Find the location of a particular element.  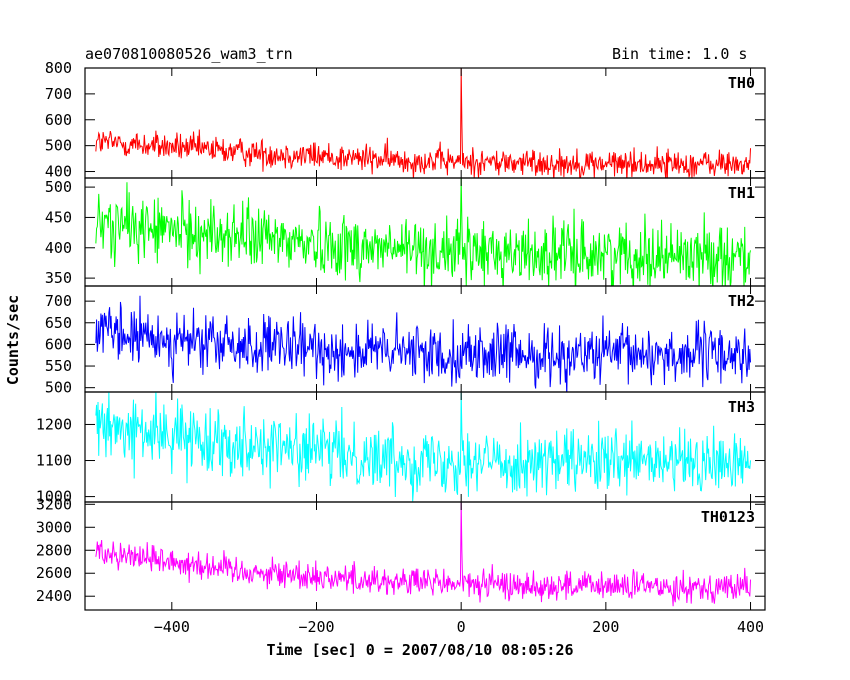

panel-frame is located at coordinates (425, 556).